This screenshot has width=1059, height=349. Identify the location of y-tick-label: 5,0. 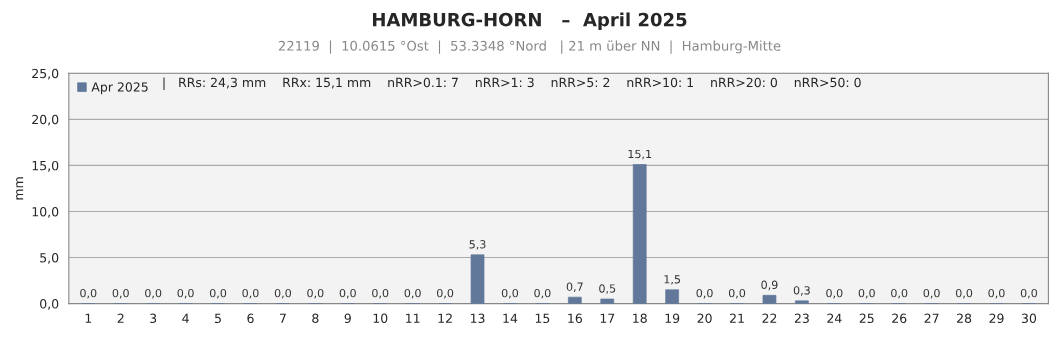
(49, 258).